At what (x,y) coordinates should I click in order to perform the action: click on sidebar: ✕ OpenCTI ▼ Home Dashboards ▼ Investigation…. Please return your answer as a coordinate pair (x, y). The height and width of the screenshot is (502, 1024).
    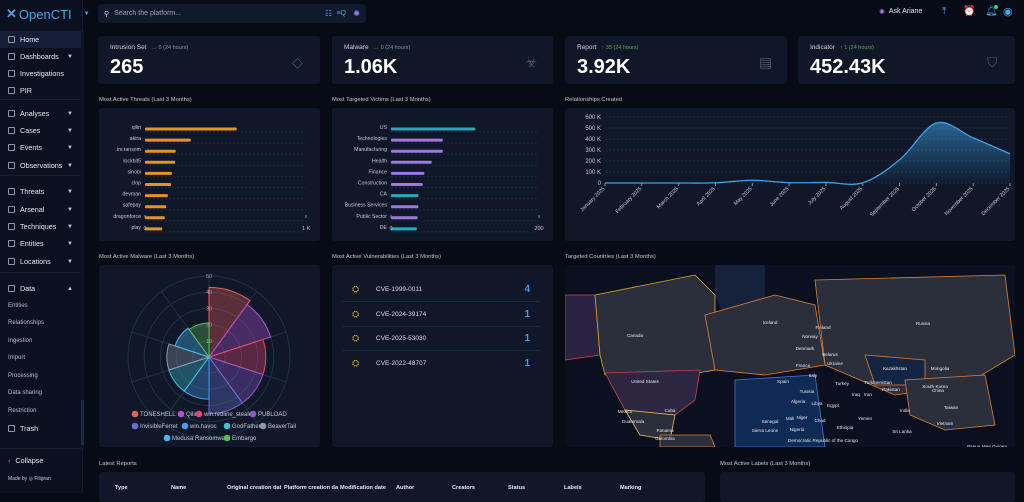
    Looking at the image, I should click on (45, 246).